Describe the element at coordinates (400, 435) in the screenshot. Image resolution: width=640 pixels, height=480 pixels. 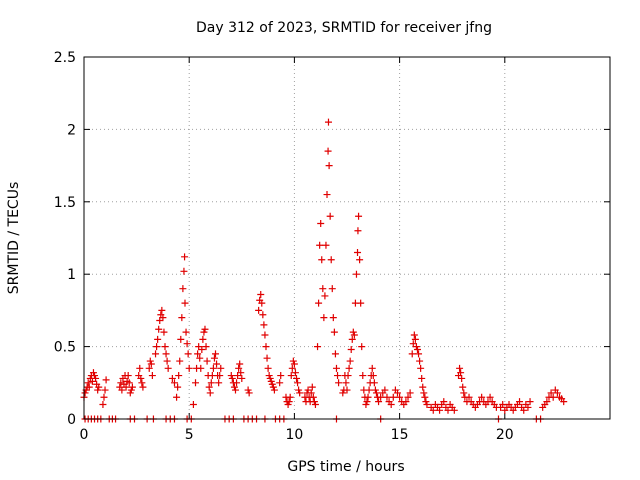
I see `x-tick-label: 15` at that location.